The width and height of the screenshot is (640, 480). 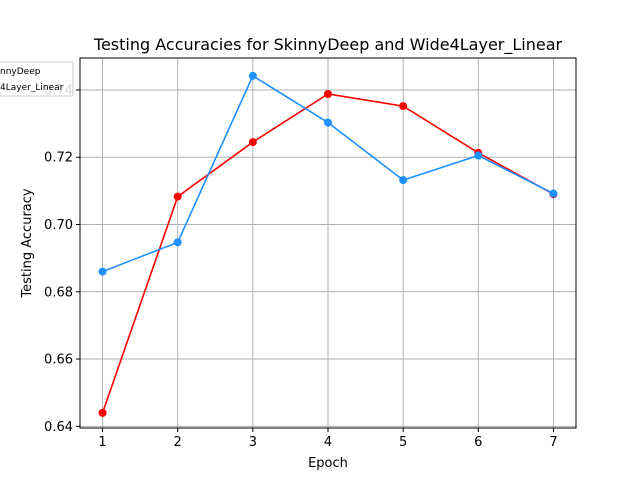 I want to click on x-tick-label: 3, so click(x=253, y=442).